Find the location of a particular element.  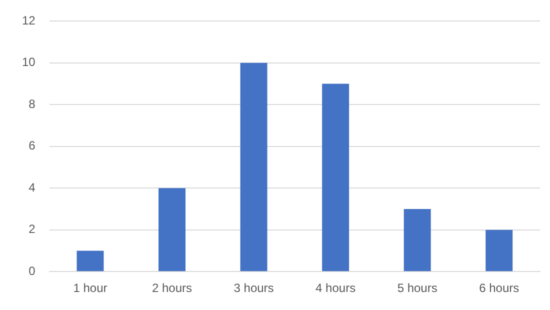

y-tick-label: 10 is located at coordinates (29, 62).